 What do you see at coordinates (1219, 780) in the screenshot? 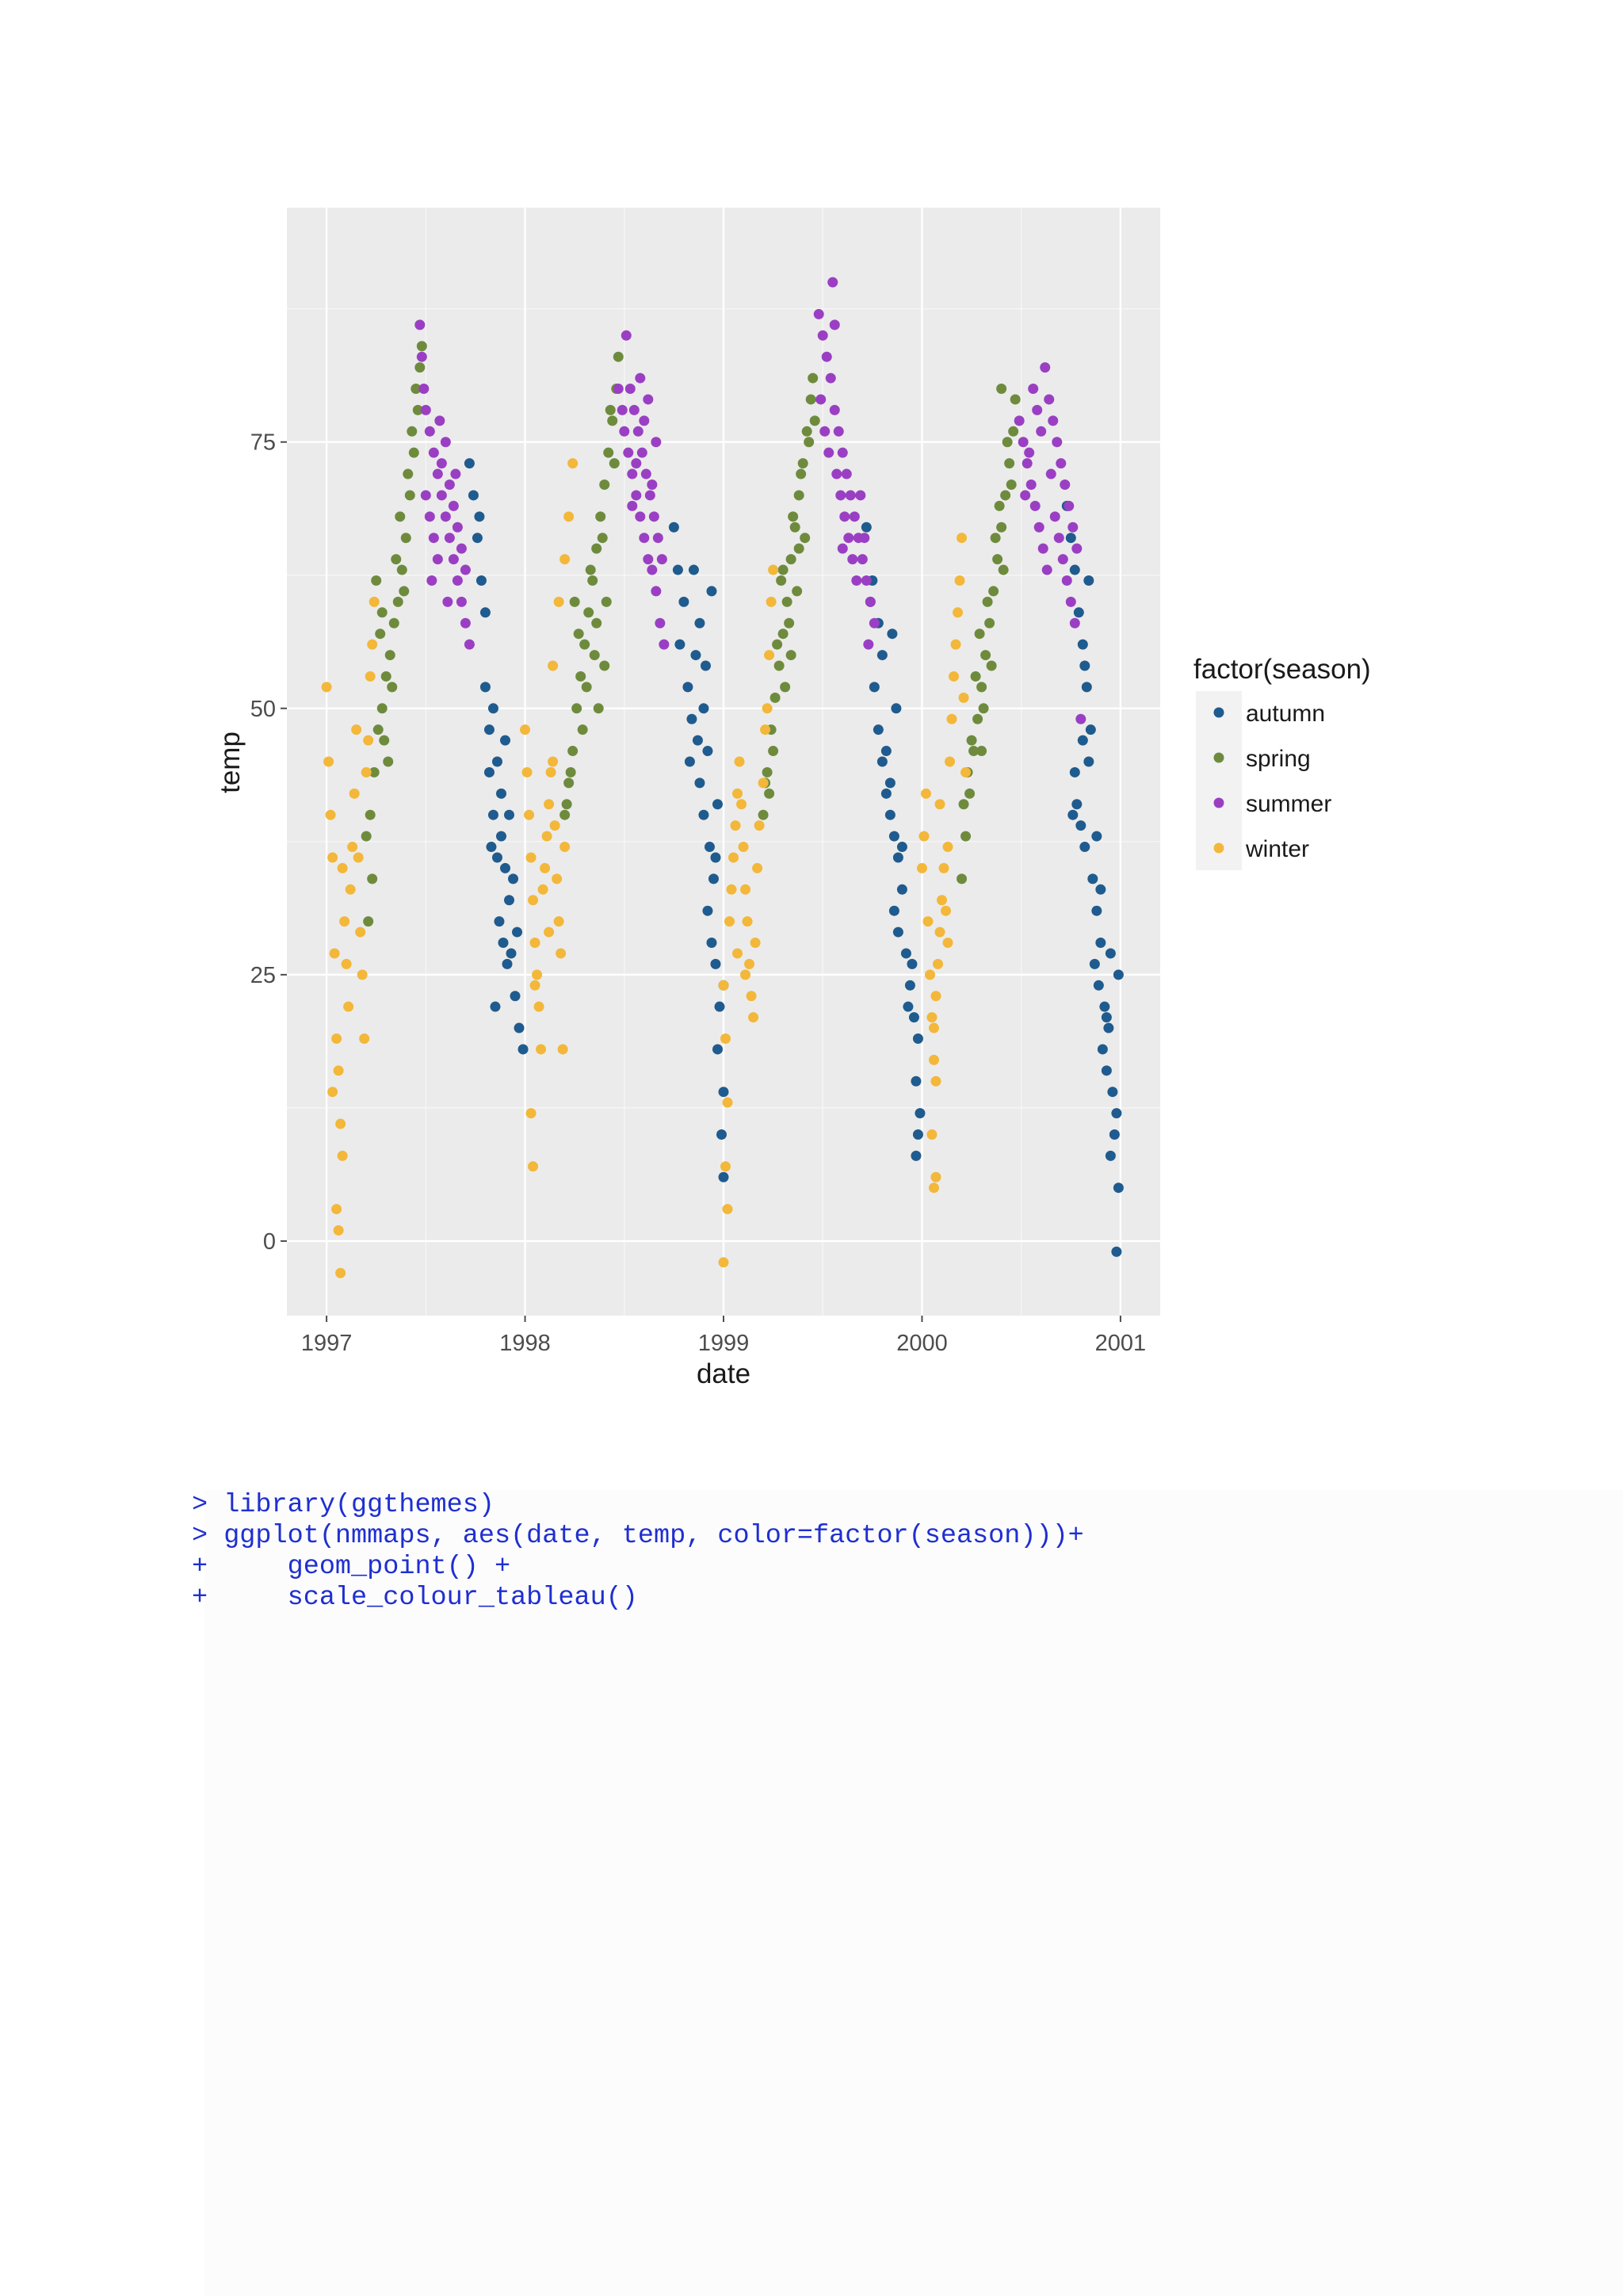
I see `legend-key-background` at bounding box center [1219, 780].